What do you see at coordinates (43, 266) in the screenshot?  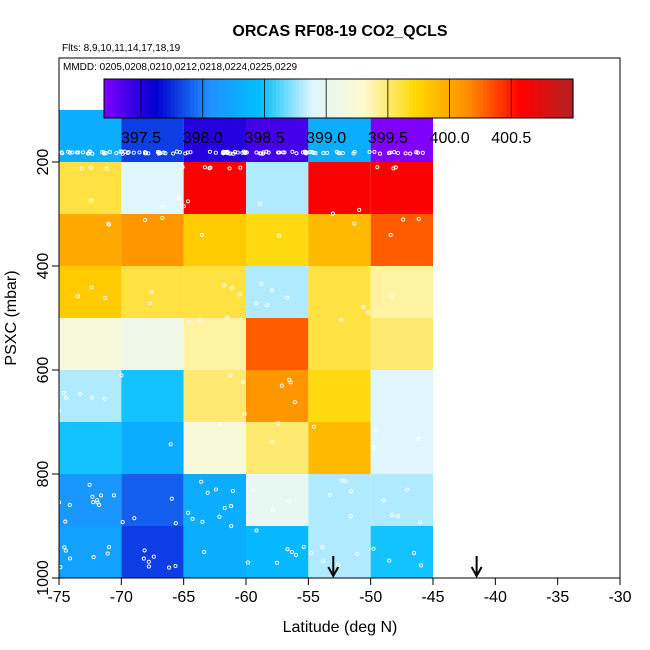 I see `y-tick-label: 400` at bounding box center [43, 266].